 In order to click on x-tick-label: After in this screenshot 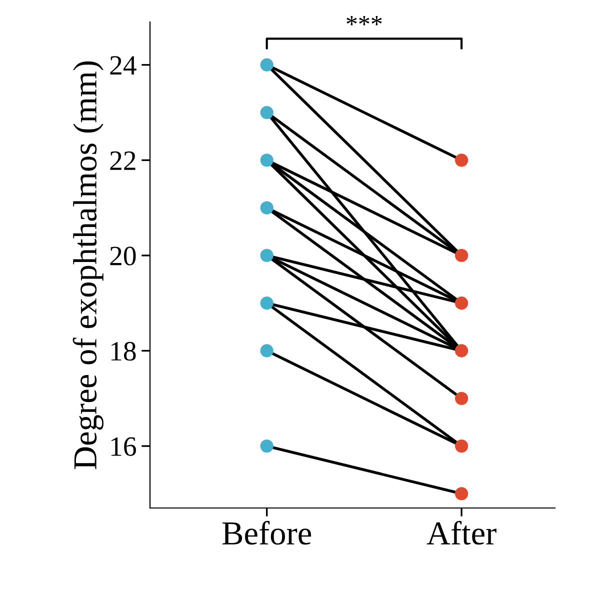, I will do `click(461, 532)`.